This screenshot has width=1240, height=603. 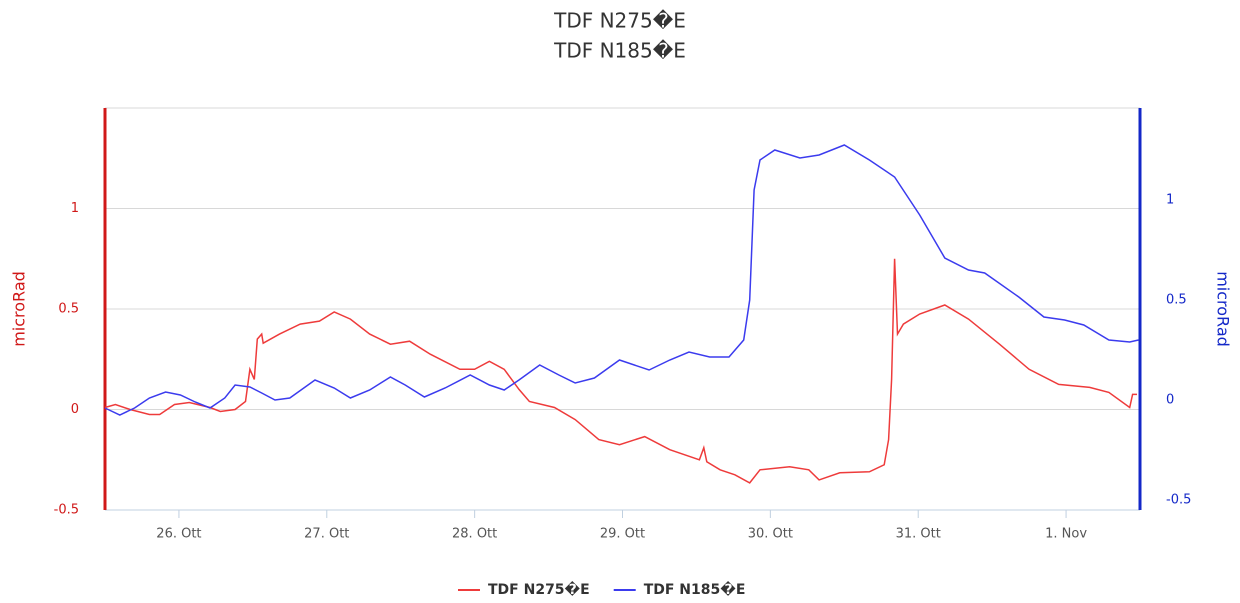 What do you see at coordinates (1176, 300) in the screenshot?
I see `y2-tick-label: 0.5` at bounding box center [1176, 300].